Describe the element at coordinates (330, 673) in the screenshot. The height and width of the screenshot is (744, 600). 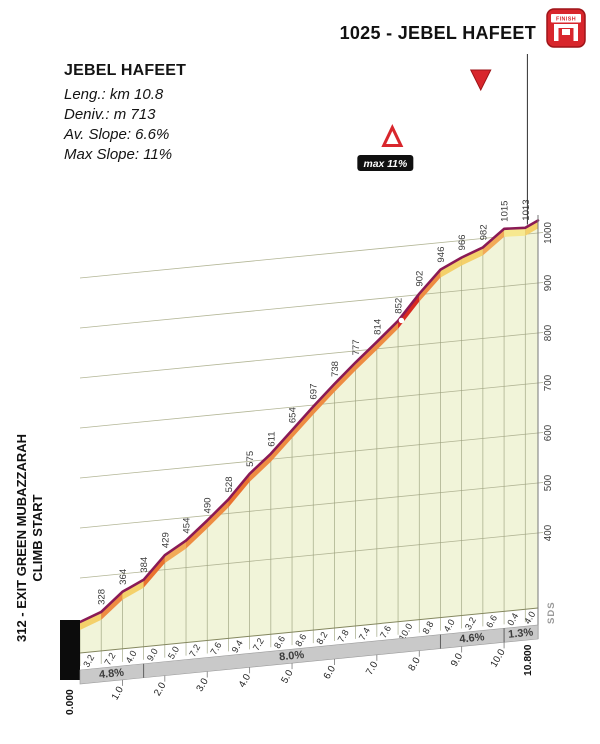
I see `svg-text: 6.0` at that location.